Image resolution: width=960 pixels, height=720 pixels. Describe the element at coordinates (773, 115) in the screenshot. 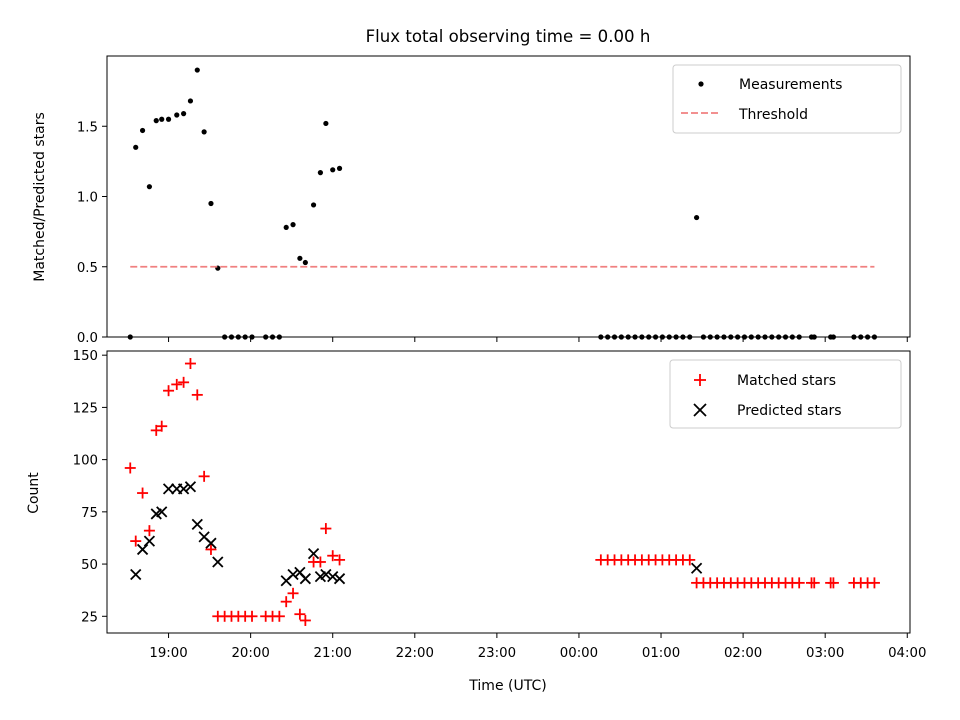

I see `legend-label-threshold: Threshold` at that location.